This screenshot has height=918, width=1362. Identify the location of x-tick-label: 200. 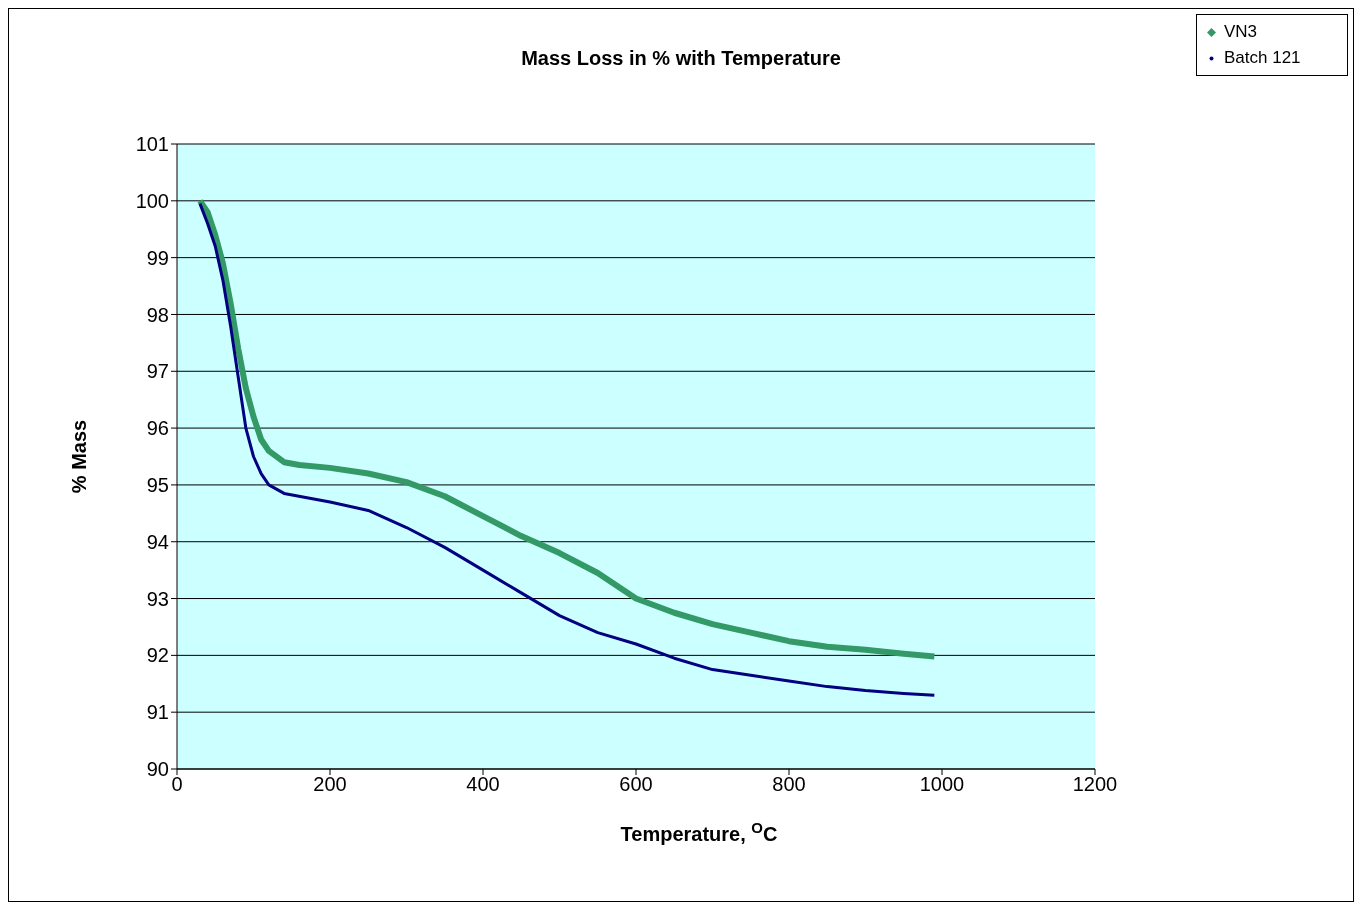
(330, 784).